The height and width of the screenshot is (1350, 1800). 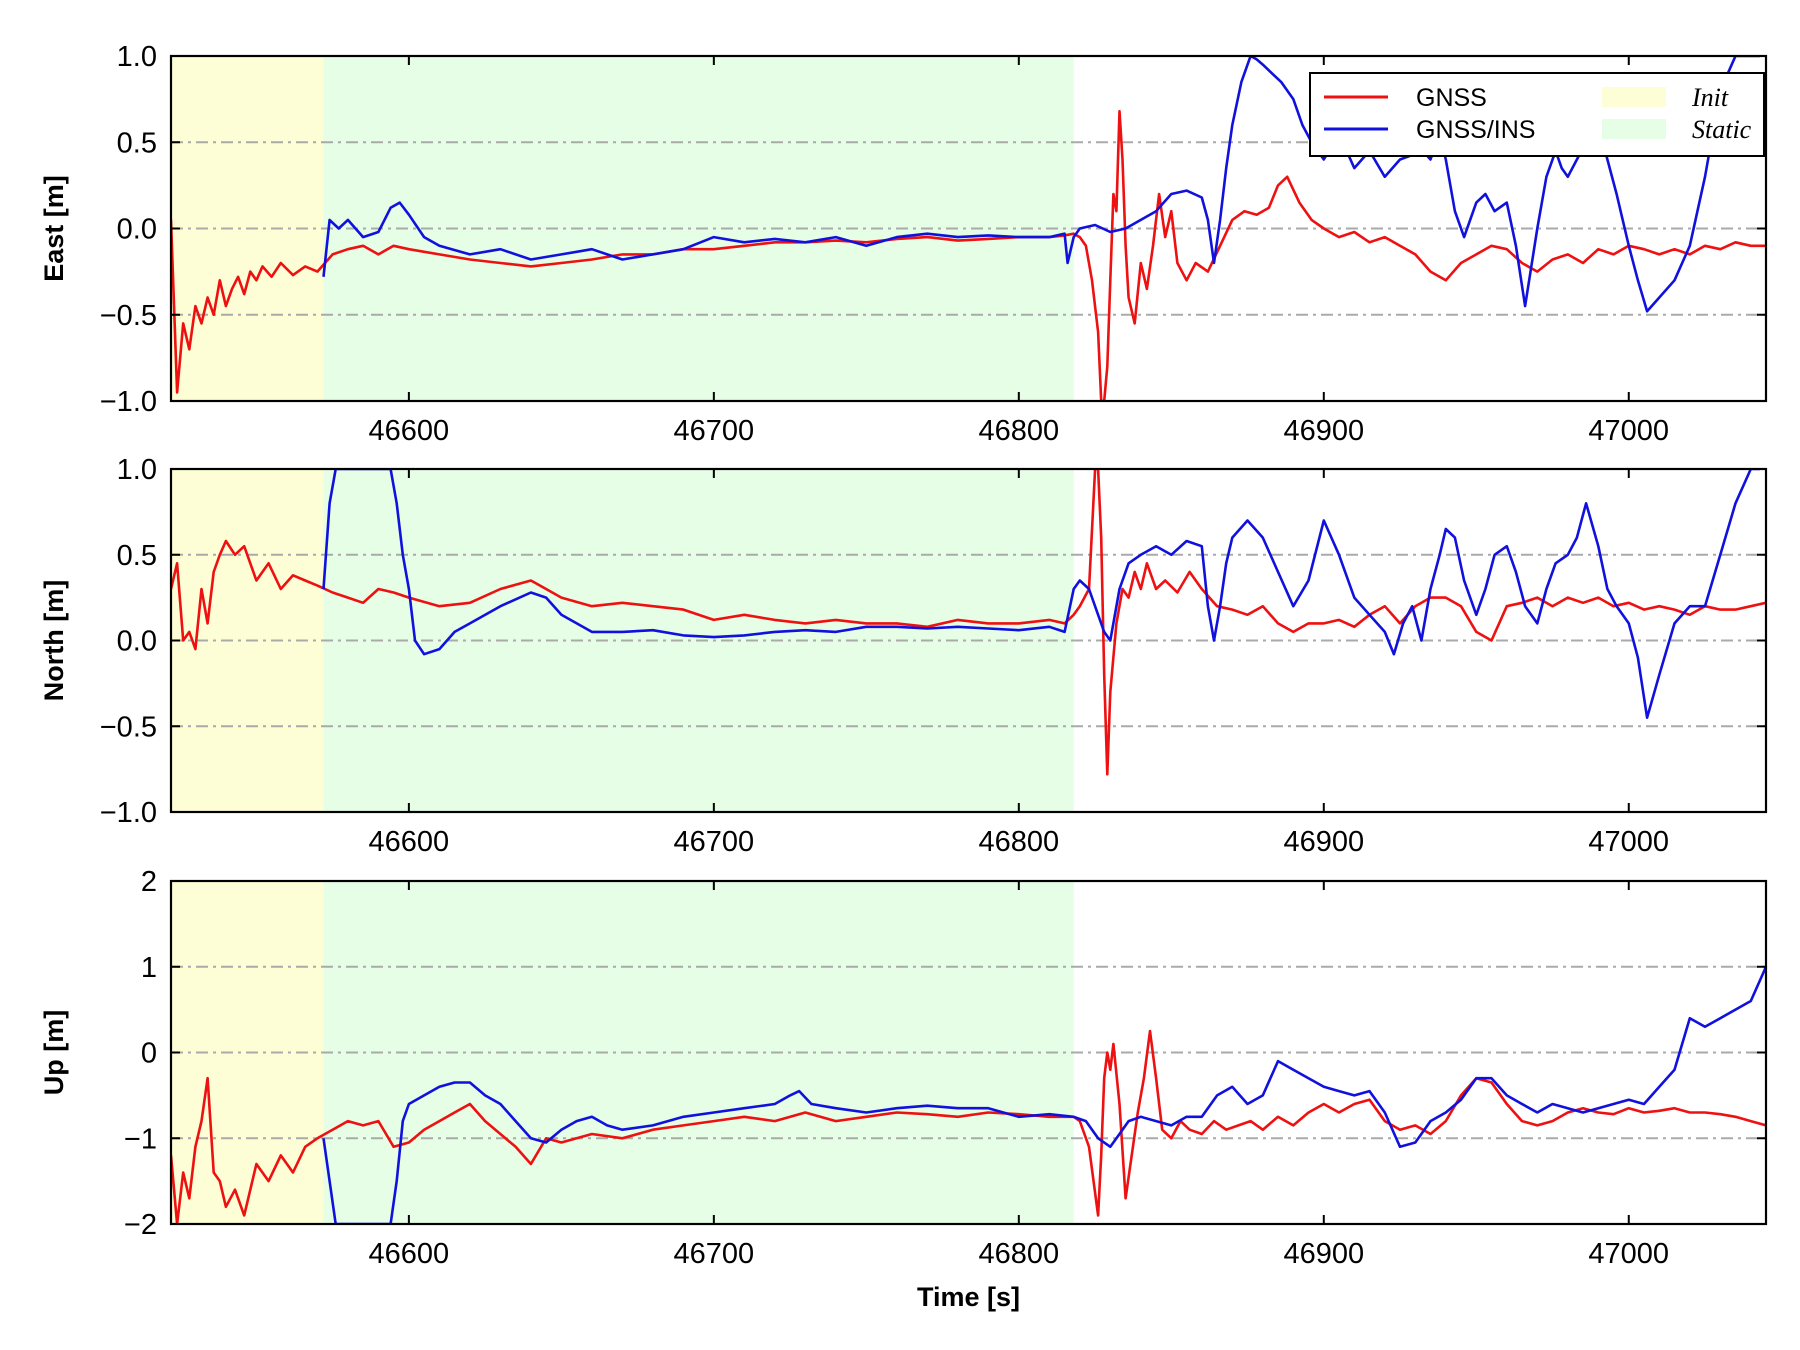 I want to click on y-axis-title: East [m], so click(x=54, y=228).